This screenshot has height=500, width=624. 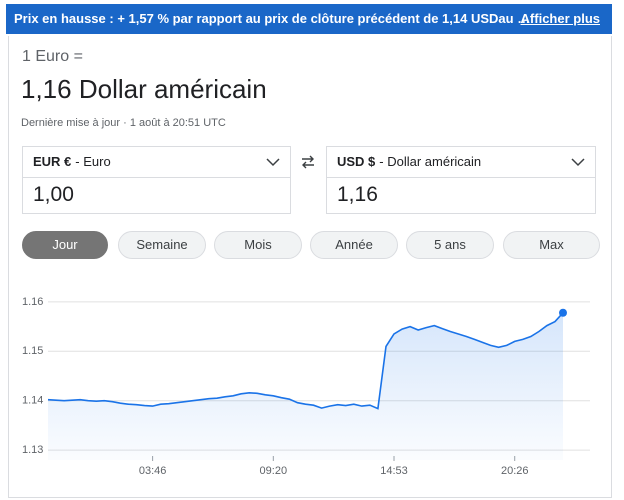 I want to click on y-tick-label: 1.16, so click(x=32, y=302).